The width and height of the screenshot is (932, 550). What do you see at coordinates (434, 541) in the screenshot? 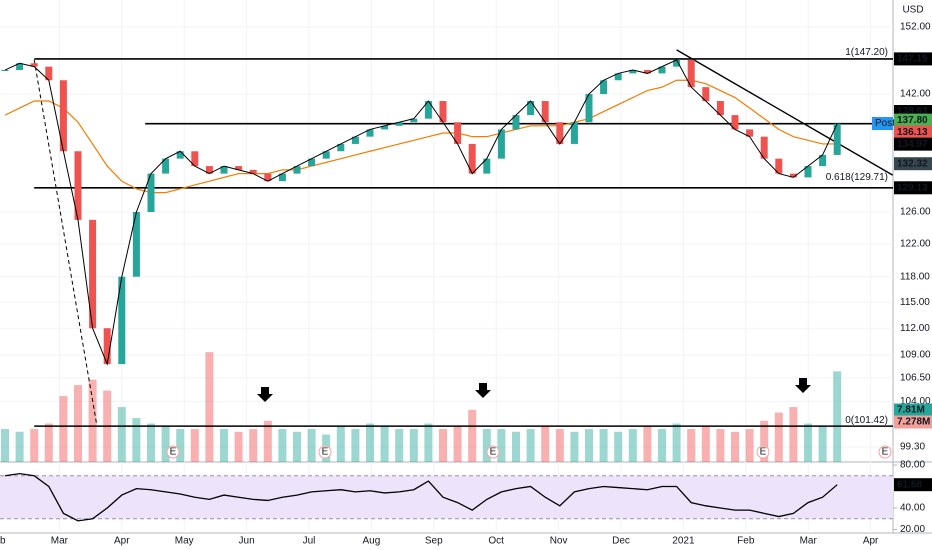
I see `x-tick-label: Sep` at bounding box center [434, 541].